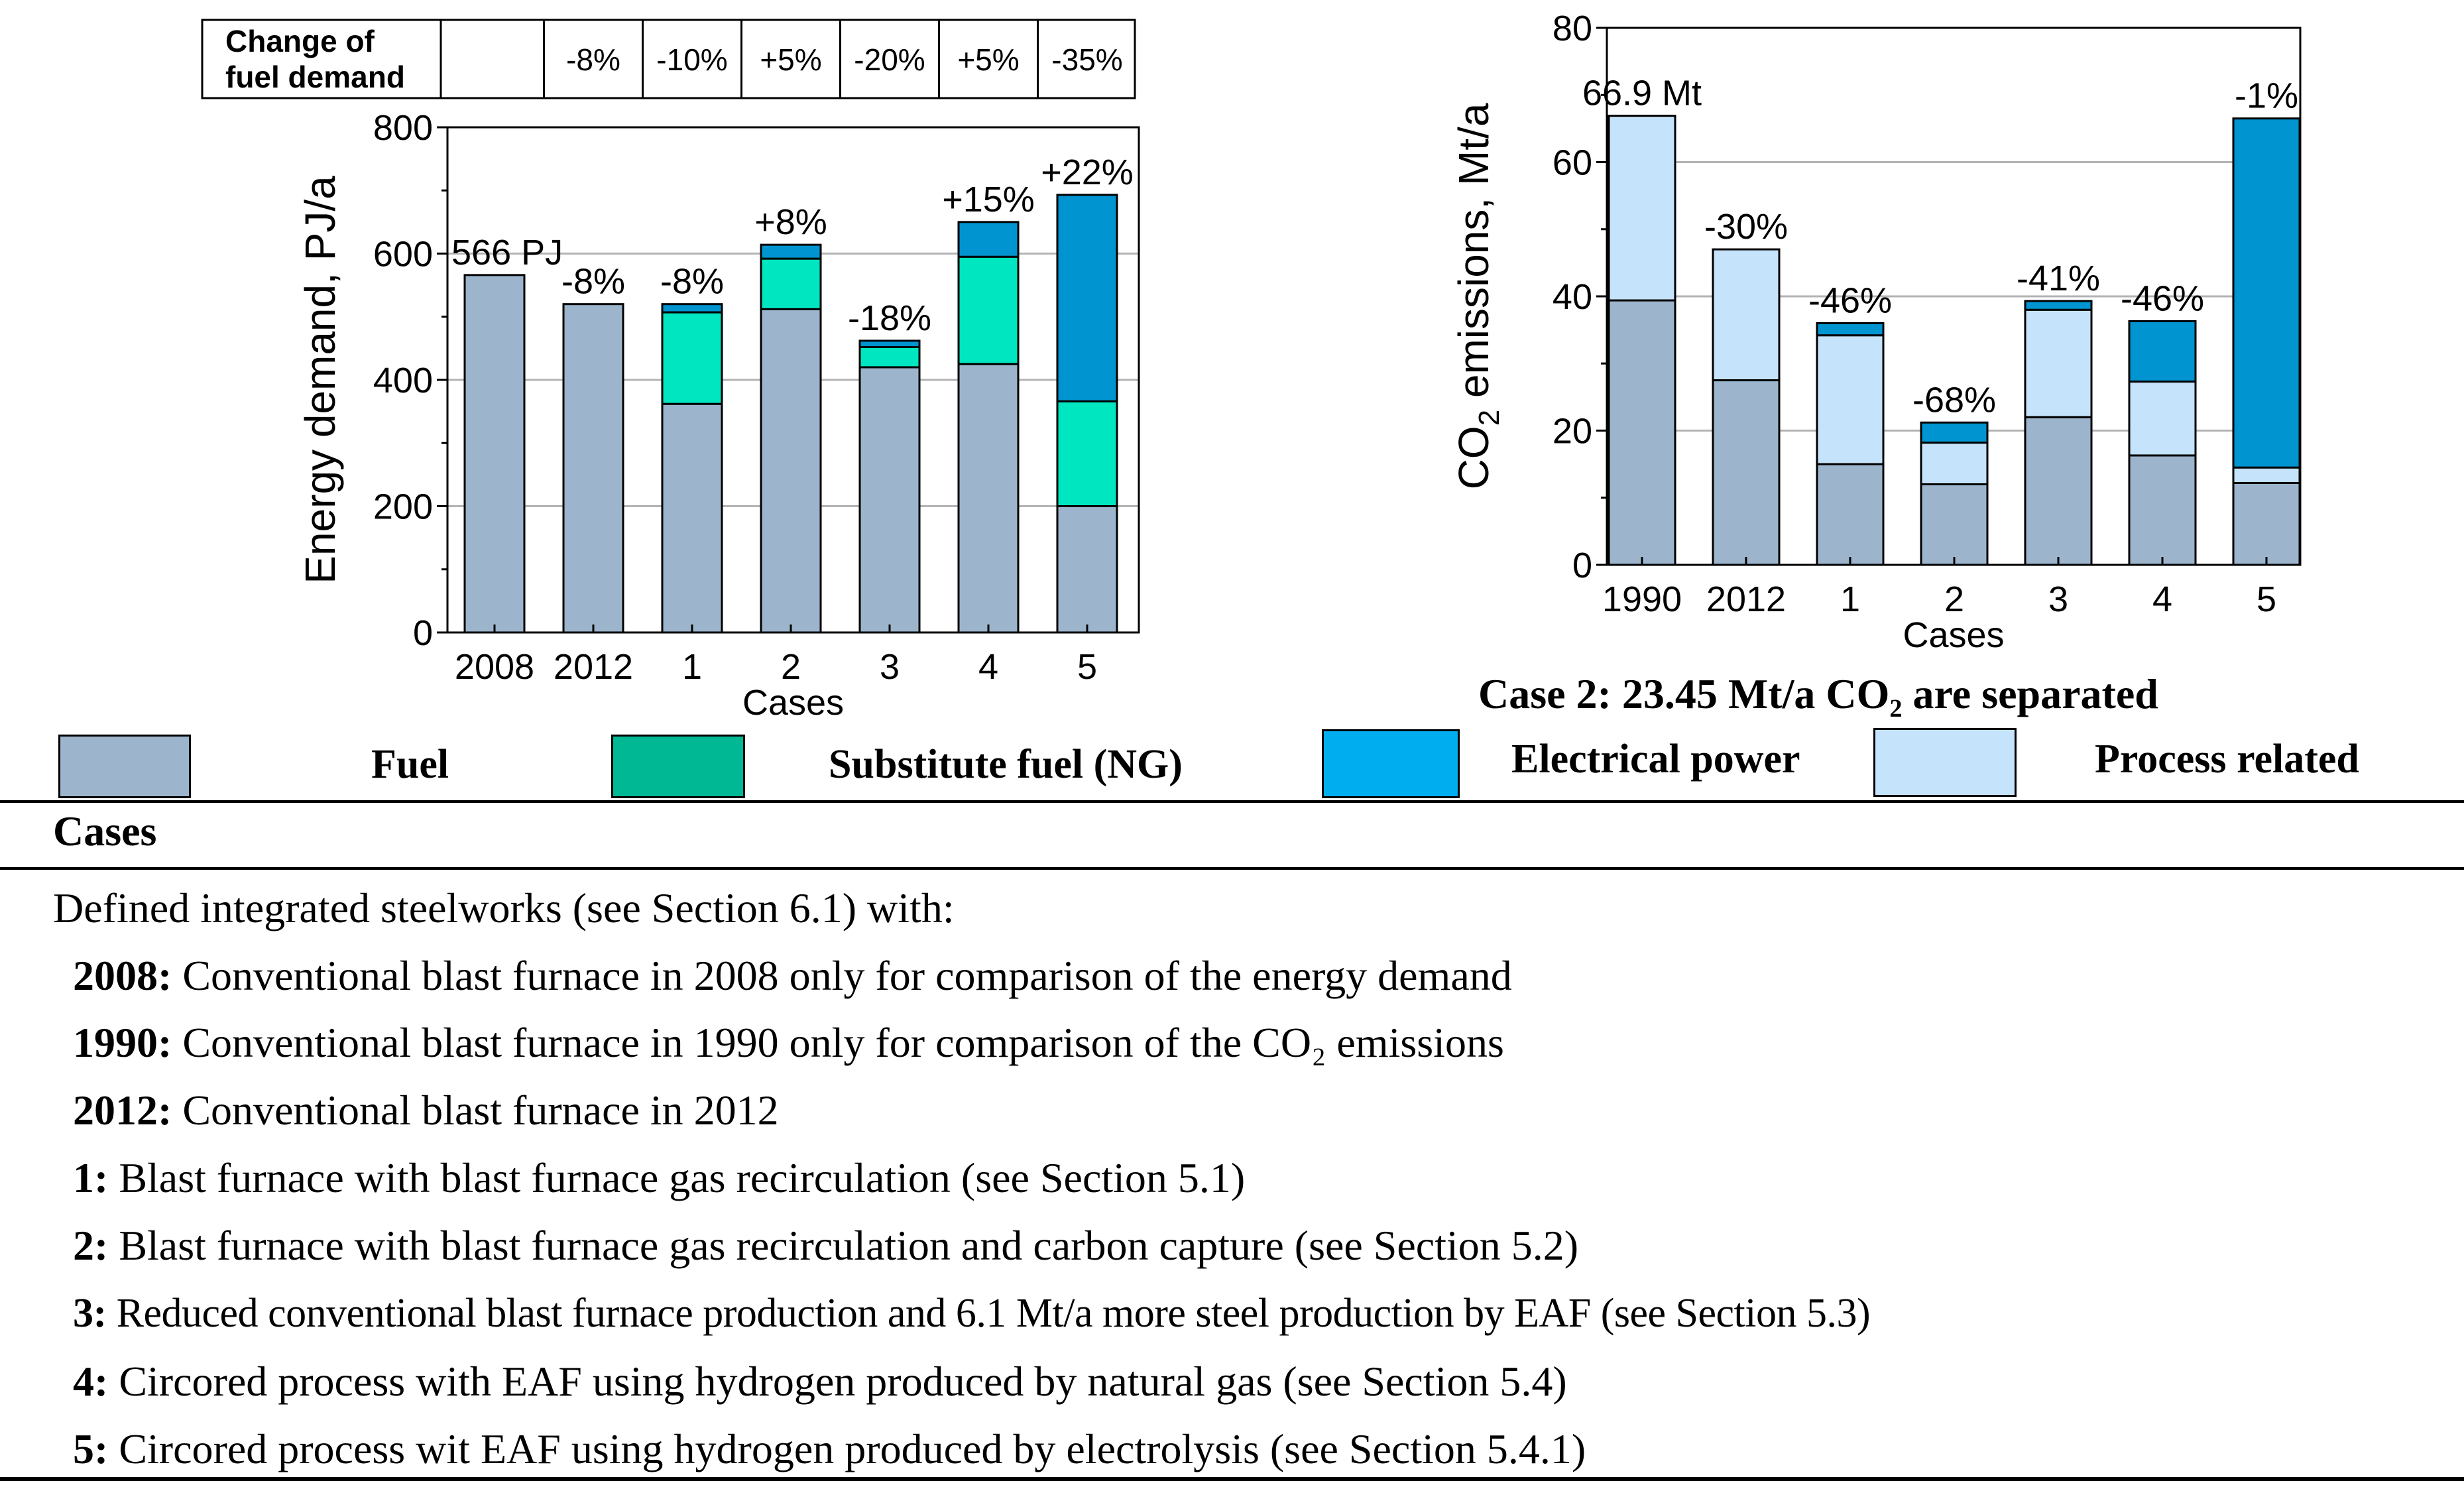 Image resolution: width=2464 pixels, height=1491 pixels. What do you see at coordinates (1818, 693) in the screenshot?
I see `case2-separation-note: Case 2: 23.45 Mt/a CO₂ are separated` at bounding box center [1818, 693].